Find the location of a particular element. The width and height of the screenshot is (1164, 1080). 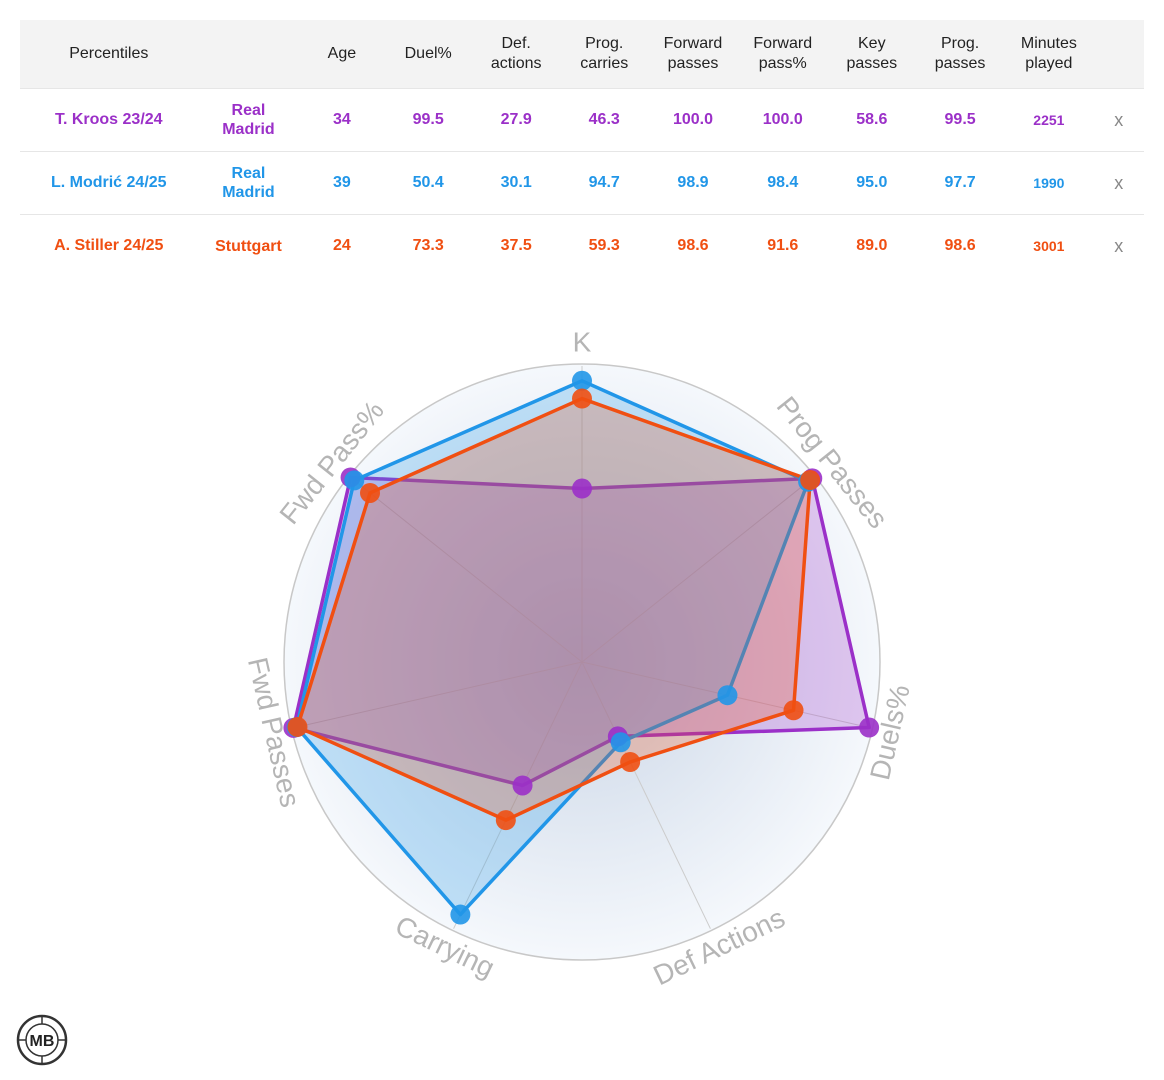

header-remove is located at coordinates (1119, 54).